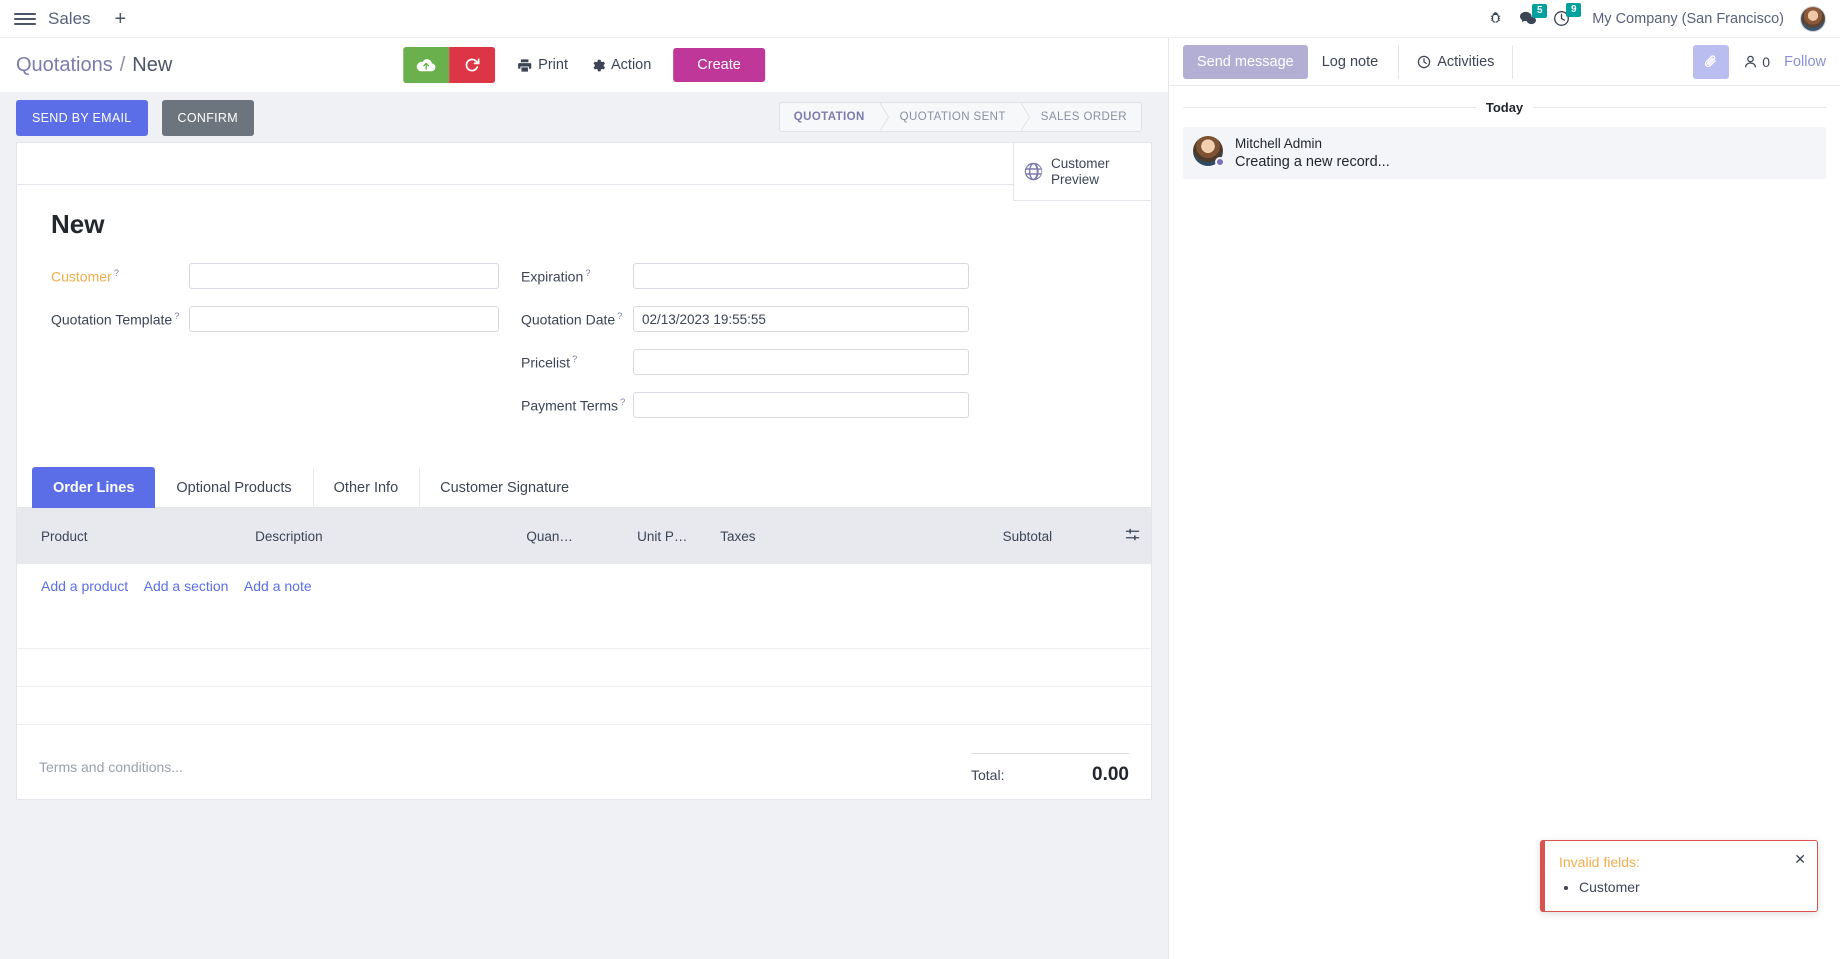 This screenshot has height=959, width=1840. I want to click on status-quotation-sent: QUOTATION SENT, so click(954, 117).